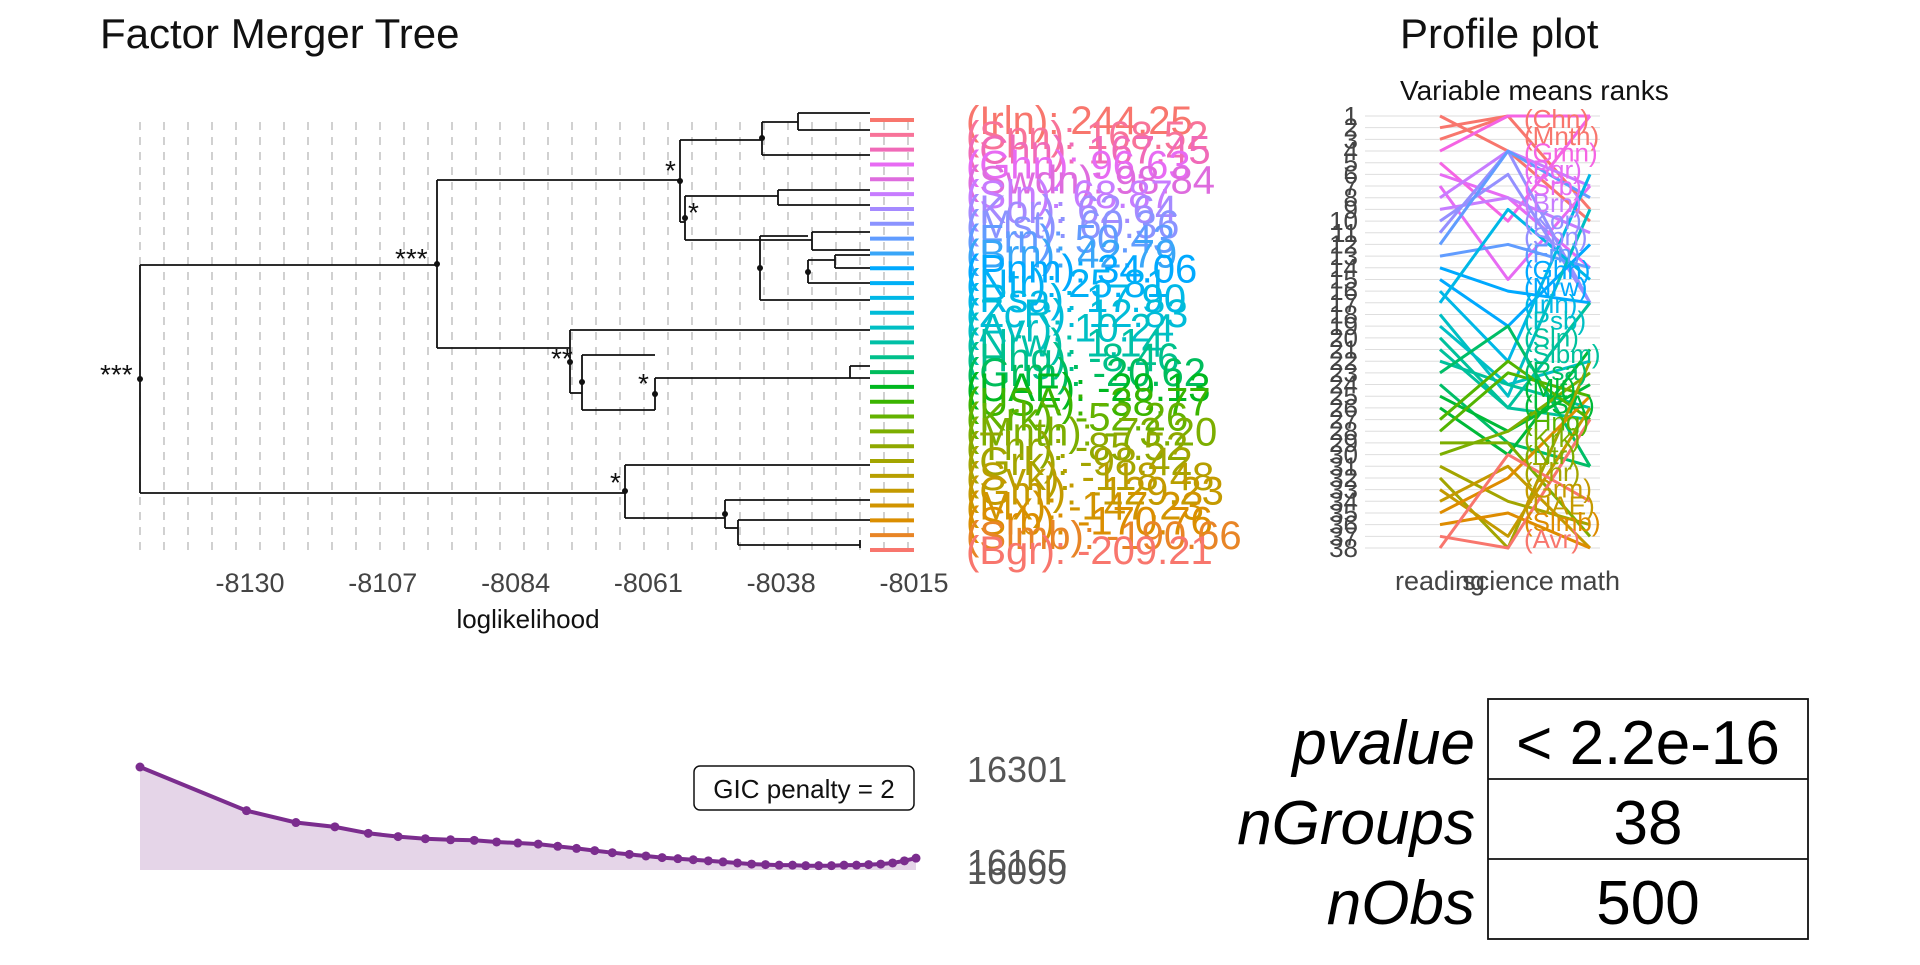 This screenshot has height=965, width=1920. Describe the element at coordinates (1343, 268) in the screenshot. I see `profile-y-tick-label: 14` at that location.